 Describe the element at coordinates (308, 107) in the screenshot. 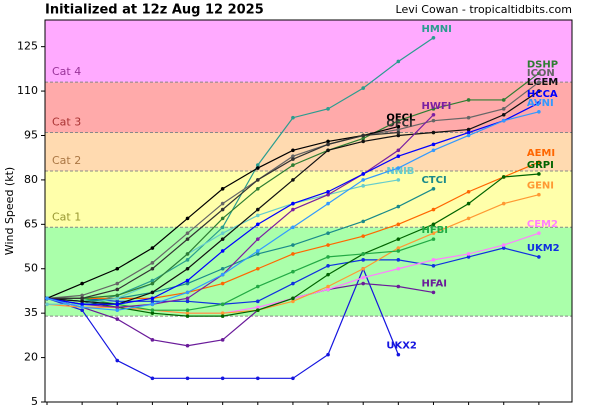

I see `intensity-band` at that location.